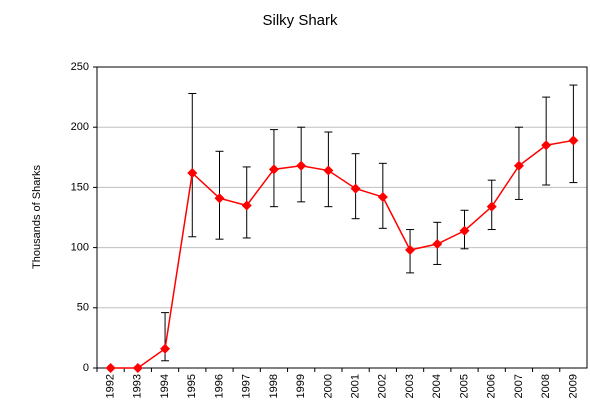  I want to click on y-tick-label: 100, so click(80, 248).